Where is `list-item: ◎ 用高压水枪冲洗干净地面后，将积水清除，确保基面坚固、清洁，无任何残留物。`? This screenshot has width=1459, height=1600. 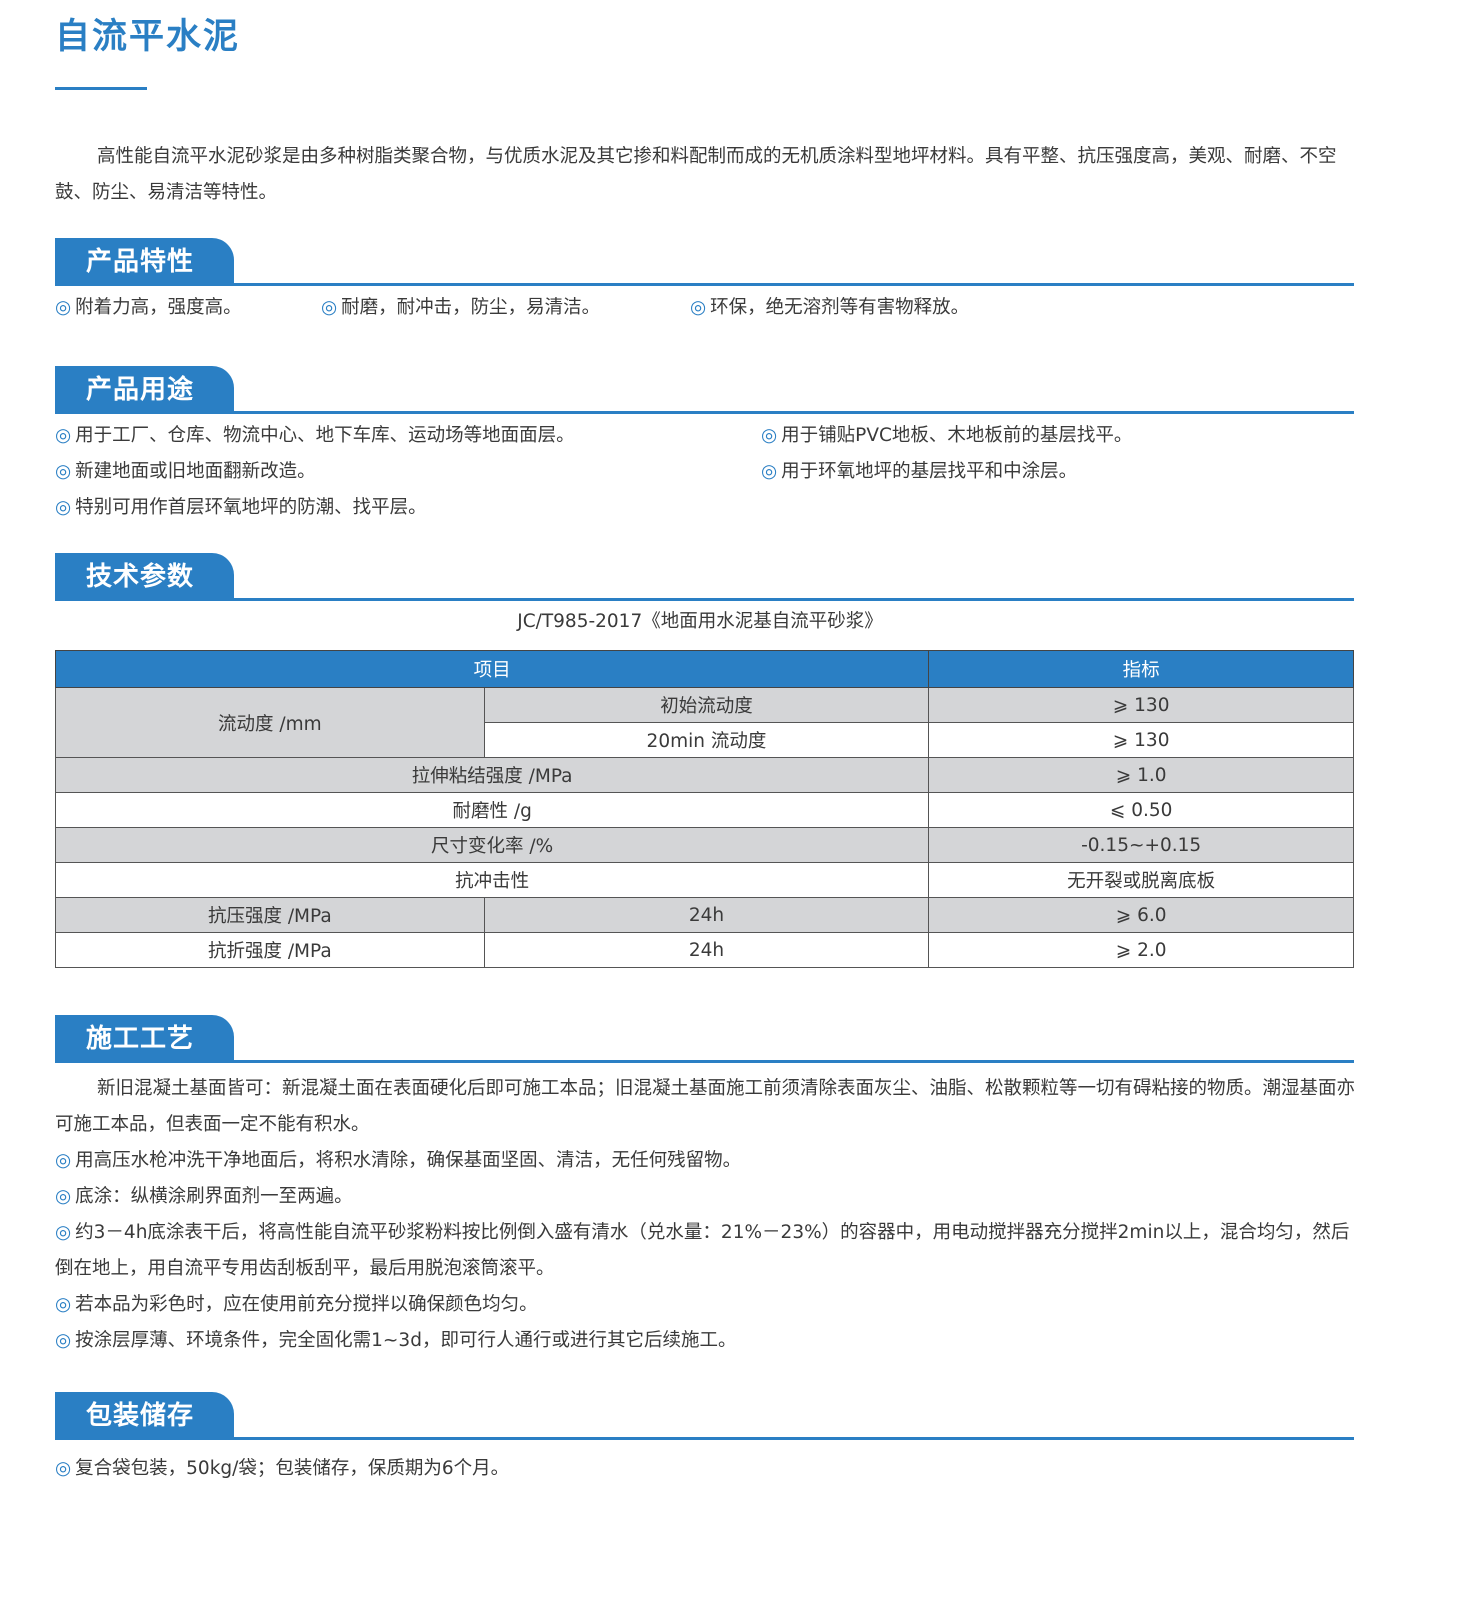
list-item: ◎ 用高压水枪冲洗干净地面后，将积水清除，确保基面坚固、清洁，无任何残留物。 is located at coordinates (705, 1161).